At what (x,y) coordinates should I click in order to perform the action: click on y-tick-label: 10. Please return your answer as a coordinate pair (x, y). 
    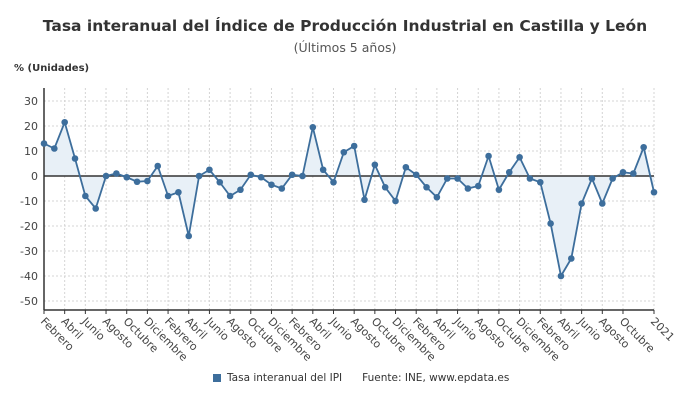
    Looking at the image, I should click on (31, 151).